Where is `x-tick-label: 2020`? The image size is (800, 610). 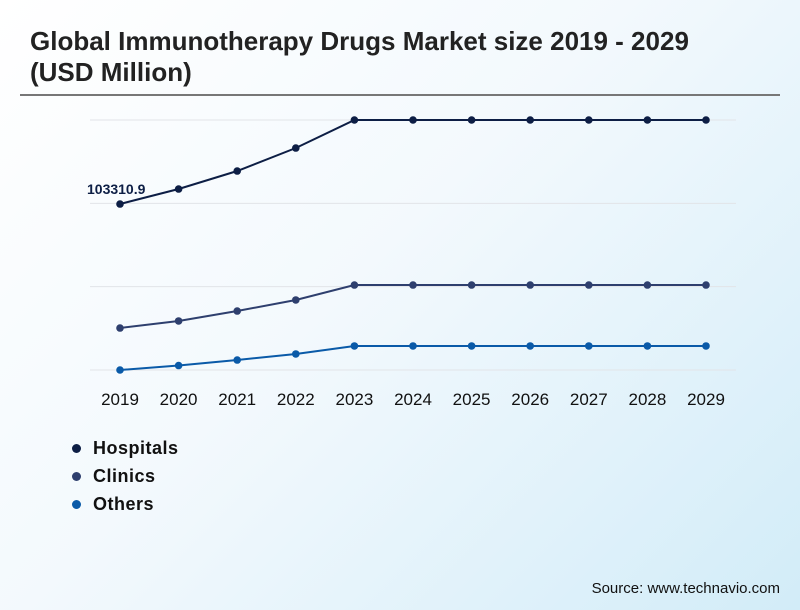
x-tick-label: 2020 is located at coordinates (179, 399).